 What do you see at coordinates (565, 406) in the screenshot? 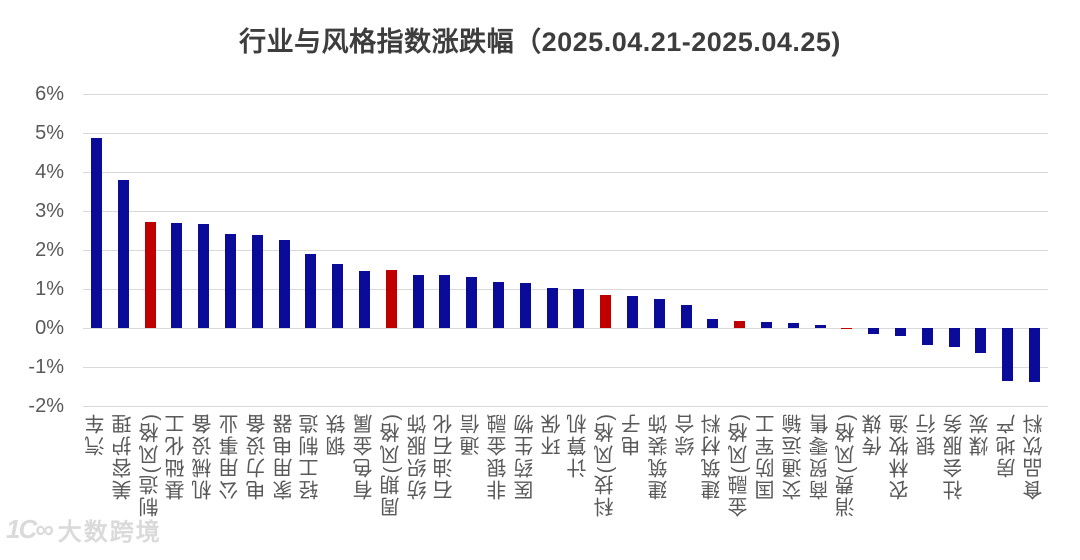
I see `gridline--2%` at bounding box center [565, 406].